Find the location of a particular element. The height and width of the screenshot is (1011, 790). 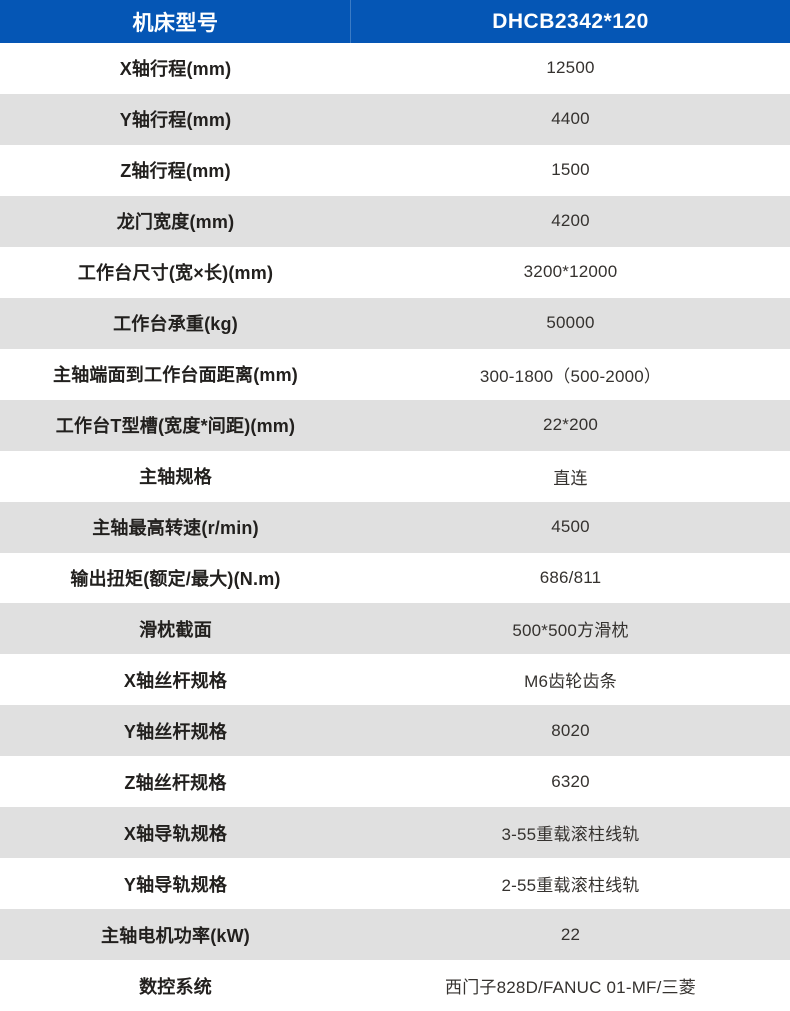

spec-label-cell: Y轴丝杆规格 is located at coordinates (175, 730).